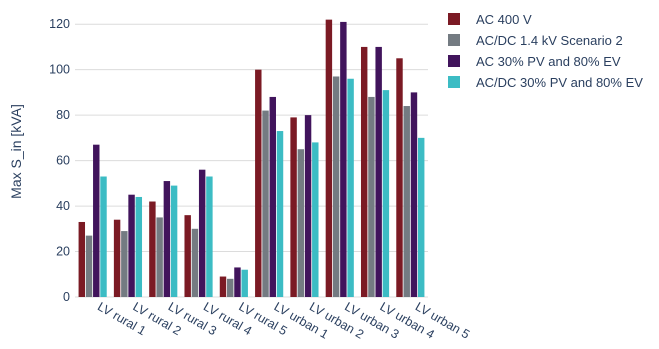 The height and width of the screenshot is (349, 659). I want to click on legend-label: AC 30% PV and 80% EV, so click(548, 61).